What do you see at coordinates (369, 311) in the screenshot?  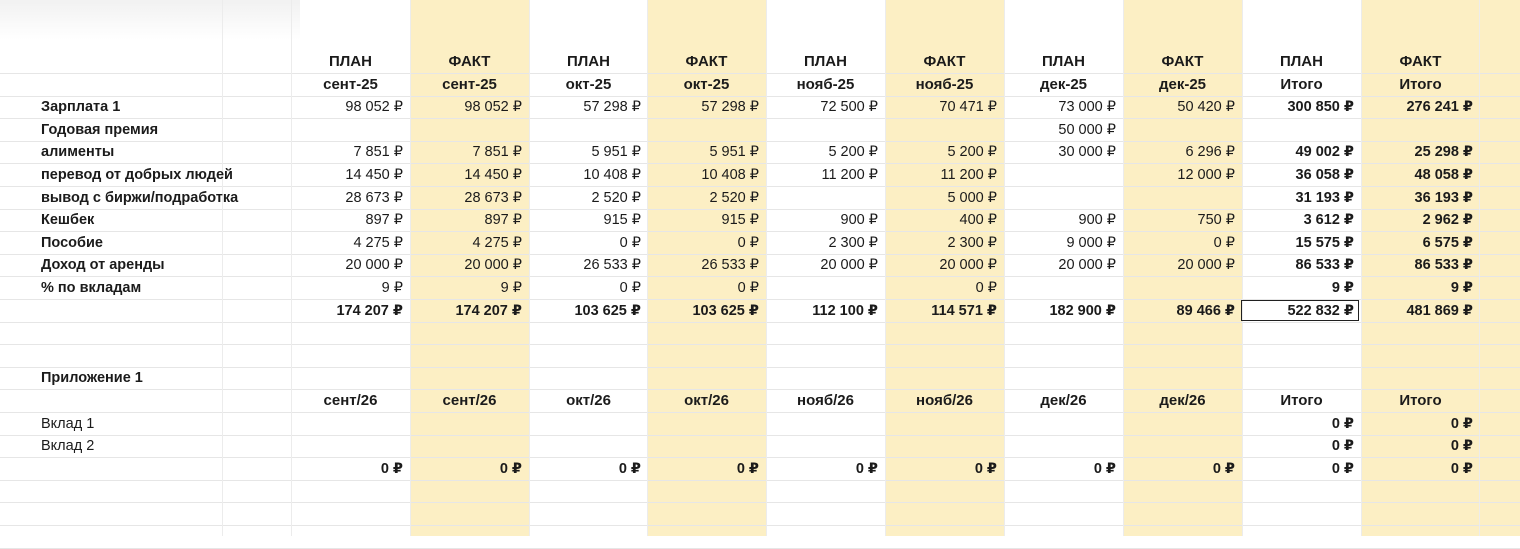 I see `table-cell: 174 207 ₽` at bounding box center [369, 311].